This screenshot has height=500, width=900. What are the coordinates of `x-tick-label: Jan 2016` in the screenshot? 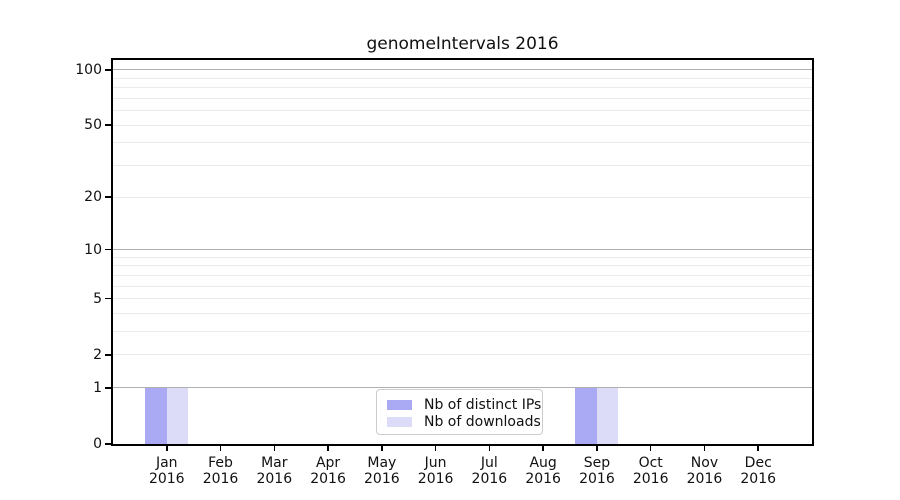 It's located at (167, 471).